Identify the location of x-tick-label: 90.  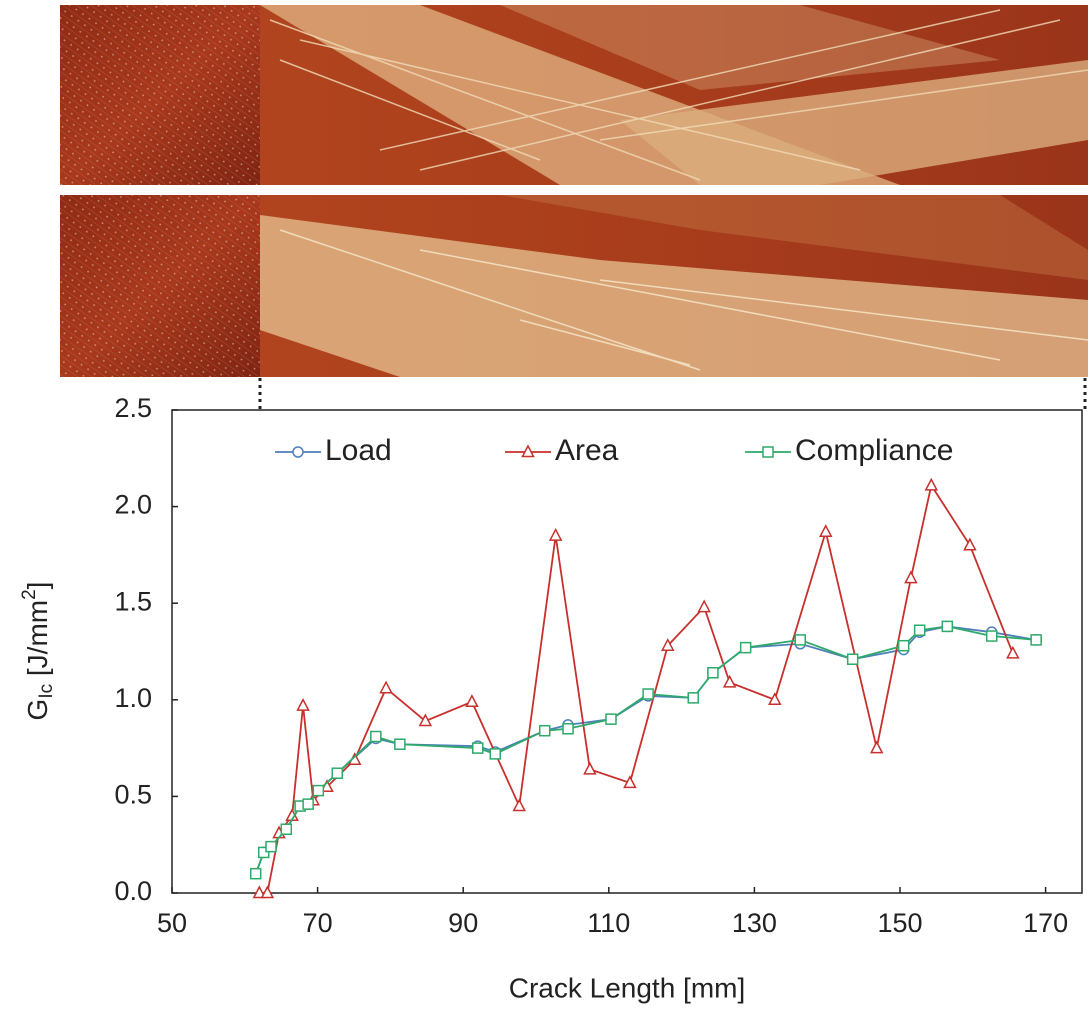
(463, 923).